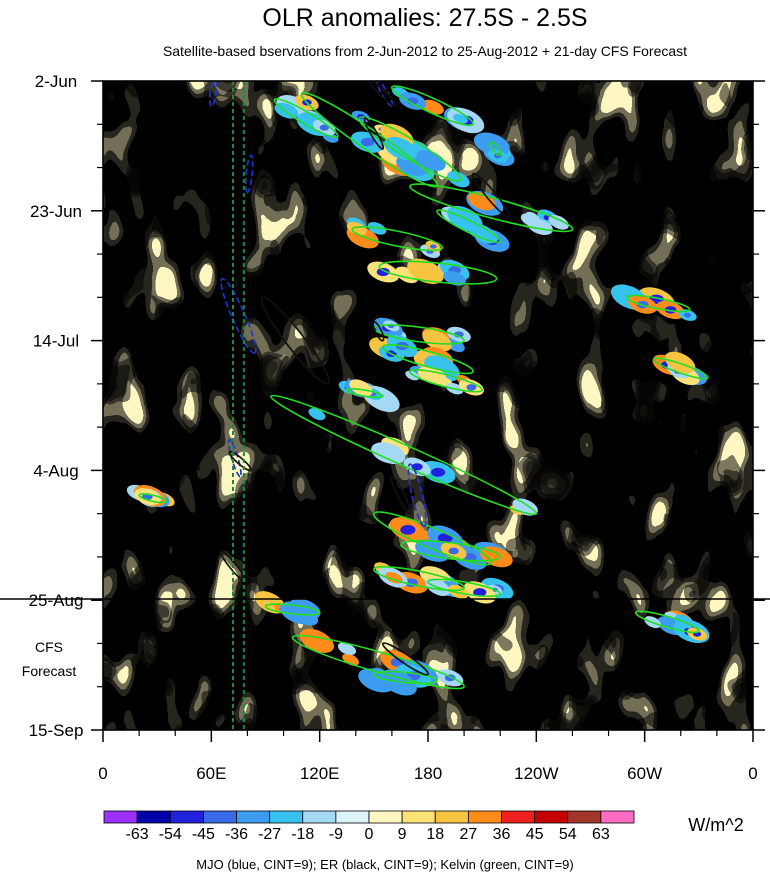 The height and width of the screenshot is (878, 770). I want to click on colorbar-label: 27, so click(468, 834).